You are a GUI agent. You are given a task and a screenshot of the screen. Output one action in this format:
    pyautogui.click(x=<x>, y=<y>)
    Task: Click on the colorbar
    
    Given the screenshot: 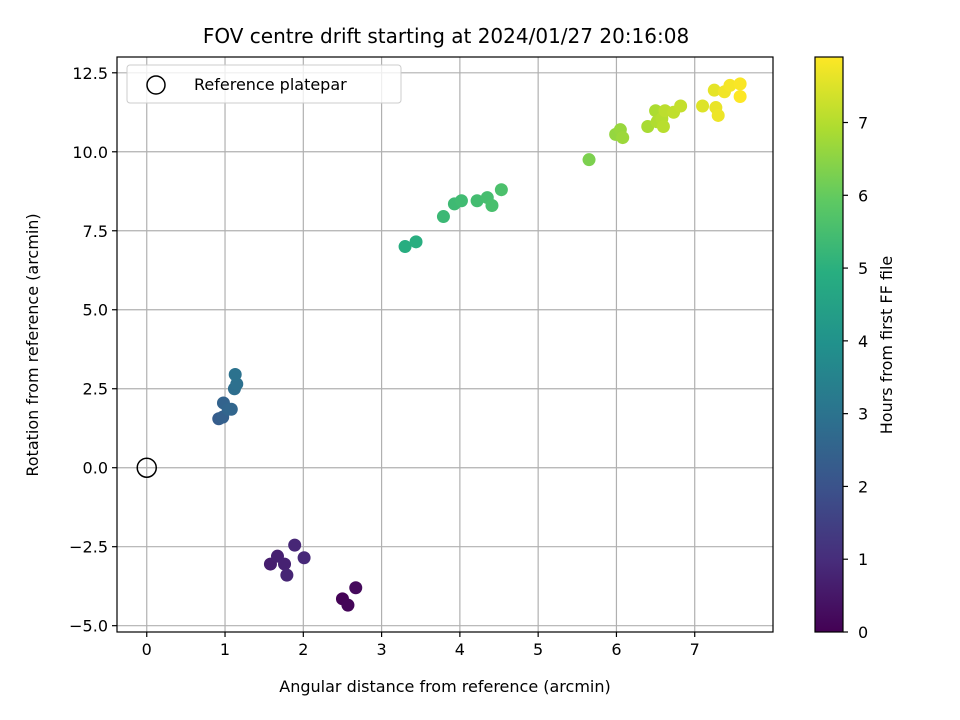 What is the action you would take?
    pyautogui.click(x=829, y=344)
    